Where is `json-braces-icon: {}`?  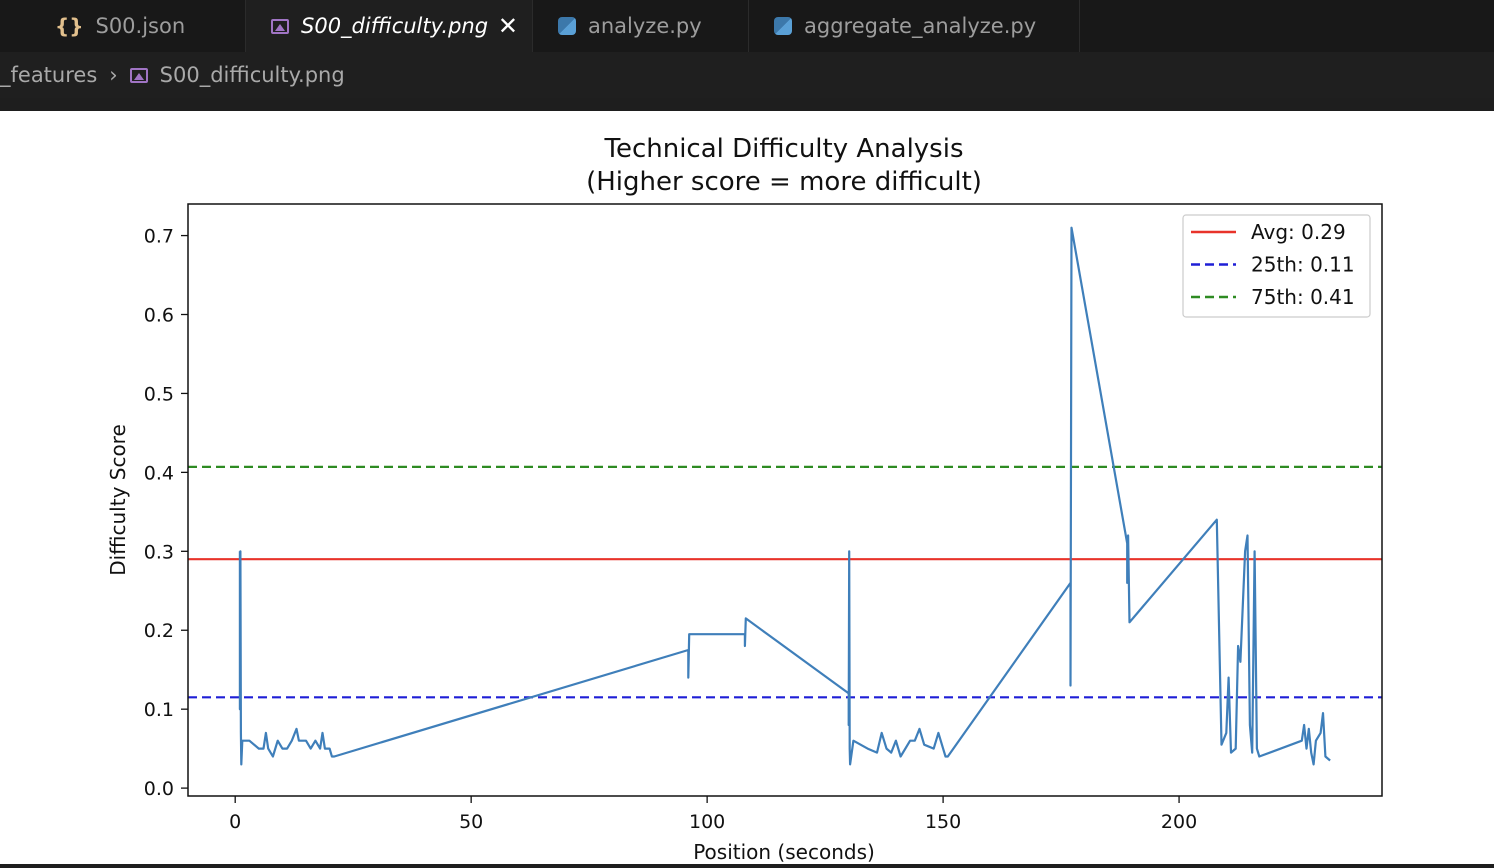 json-braces-icon: {} is located at coordinates (69, 26).